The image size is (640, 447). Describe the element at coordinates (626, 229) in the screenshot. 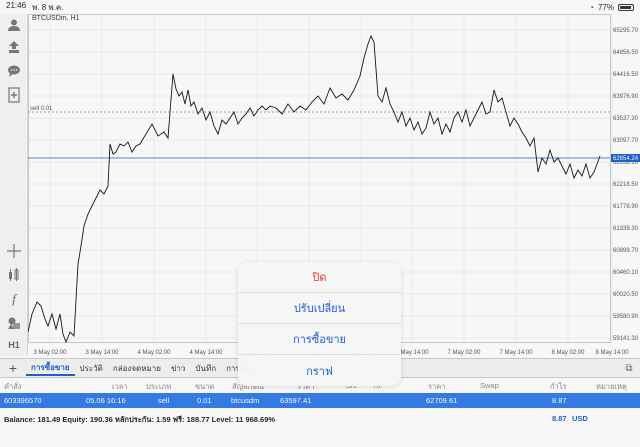

I see `price-tick-label: 61339.30` at that location.